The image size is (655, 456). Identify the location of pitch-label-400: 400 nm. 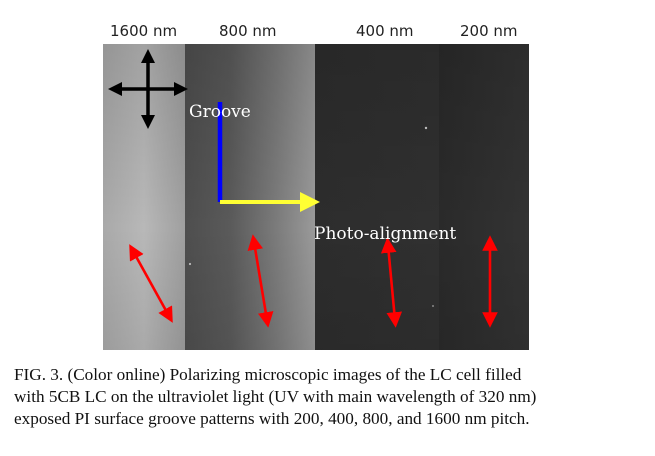
(385, 31).